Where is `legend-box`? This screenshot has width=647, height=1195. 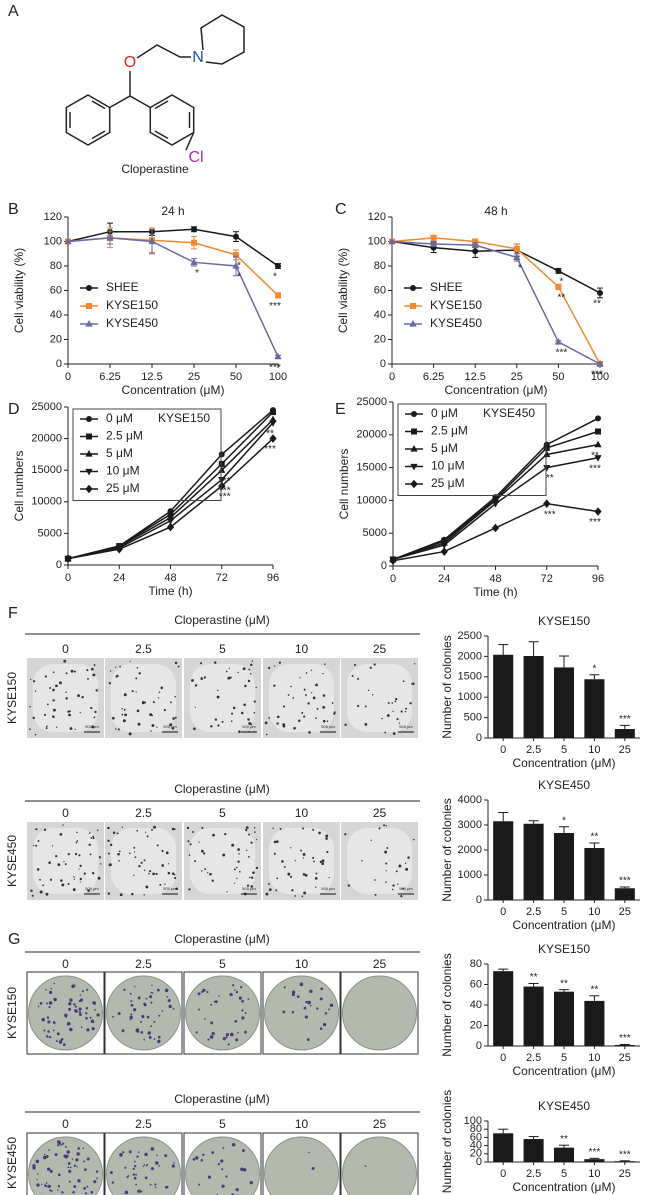 legend-box is located at coordinates (147, 454).